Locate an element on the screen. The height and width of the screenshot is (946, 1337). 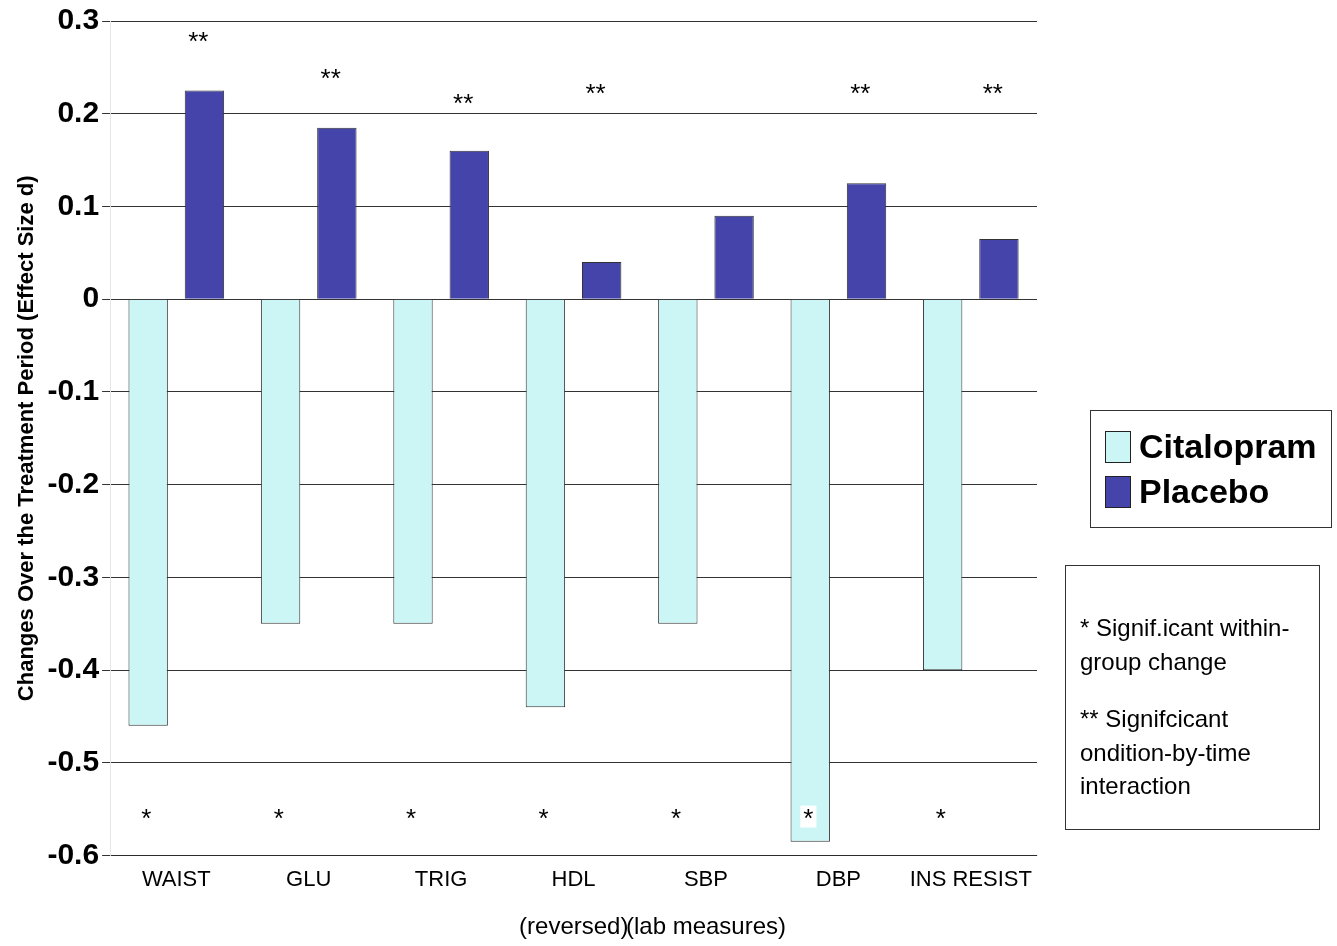
legend-label: Placebo is located at coordinates (1204, 491).